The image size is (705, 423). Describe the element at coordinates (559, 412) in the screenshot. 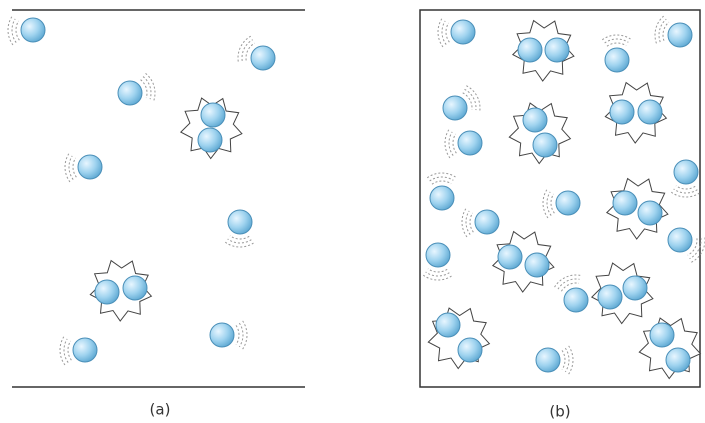

I see `label-b: (b)` at that location.